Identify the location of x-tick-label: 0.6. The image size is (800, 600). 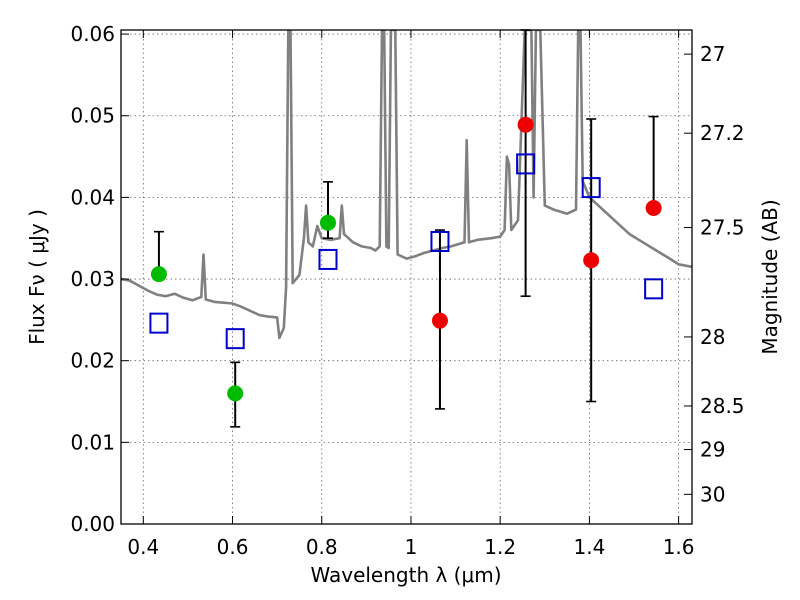
(233, 547).